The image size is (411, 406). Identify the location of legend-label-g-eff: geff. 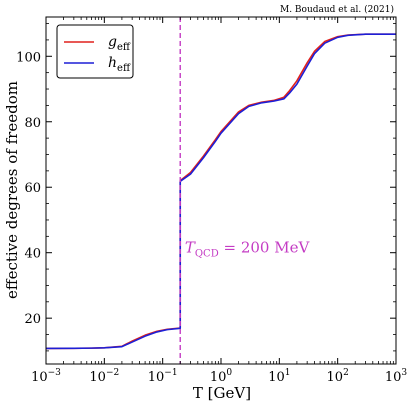
(119, 43).